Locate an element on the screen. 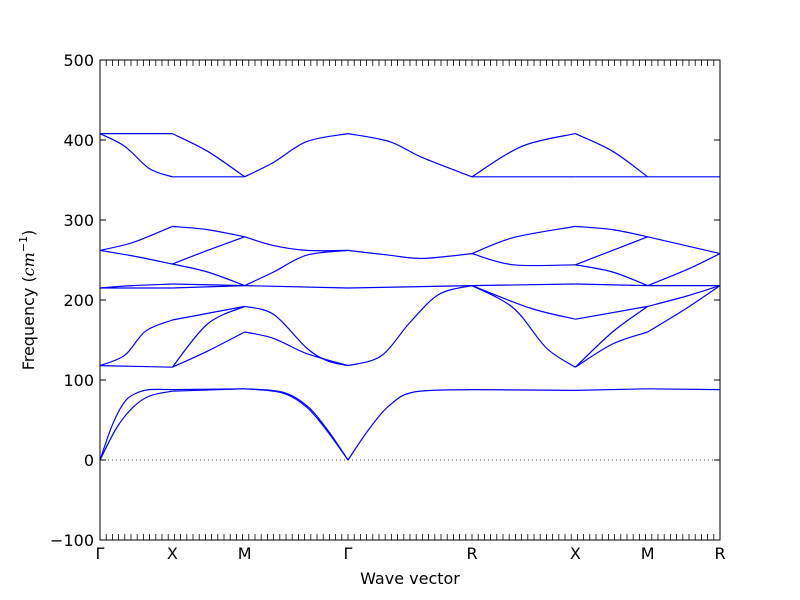 The image size is (800, 600). y-axis-label-unit: cm is located at coordinates (28, 264).